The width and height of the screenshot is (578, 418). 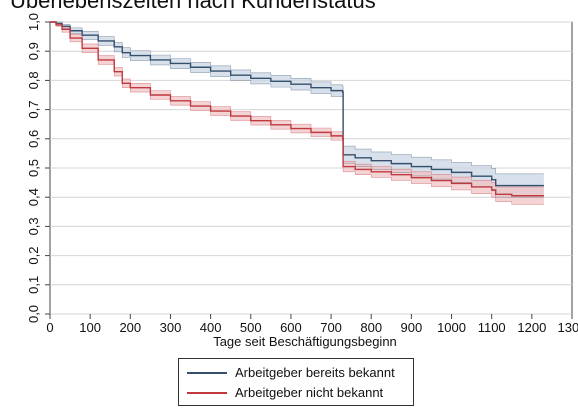 I want to click on x-tick-label: 400, so click(x=211, y=327).